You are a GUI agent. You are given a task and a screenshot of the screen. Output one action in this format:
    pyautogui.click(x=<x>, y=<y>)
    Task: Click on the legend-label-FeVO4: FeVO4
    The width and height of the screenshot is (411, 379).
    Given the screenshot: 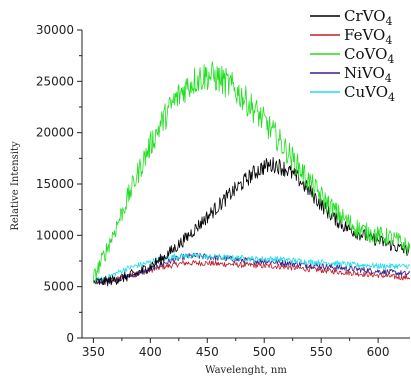 What is the action you would take?
    pyautogui.click(x=368, y=36)
    